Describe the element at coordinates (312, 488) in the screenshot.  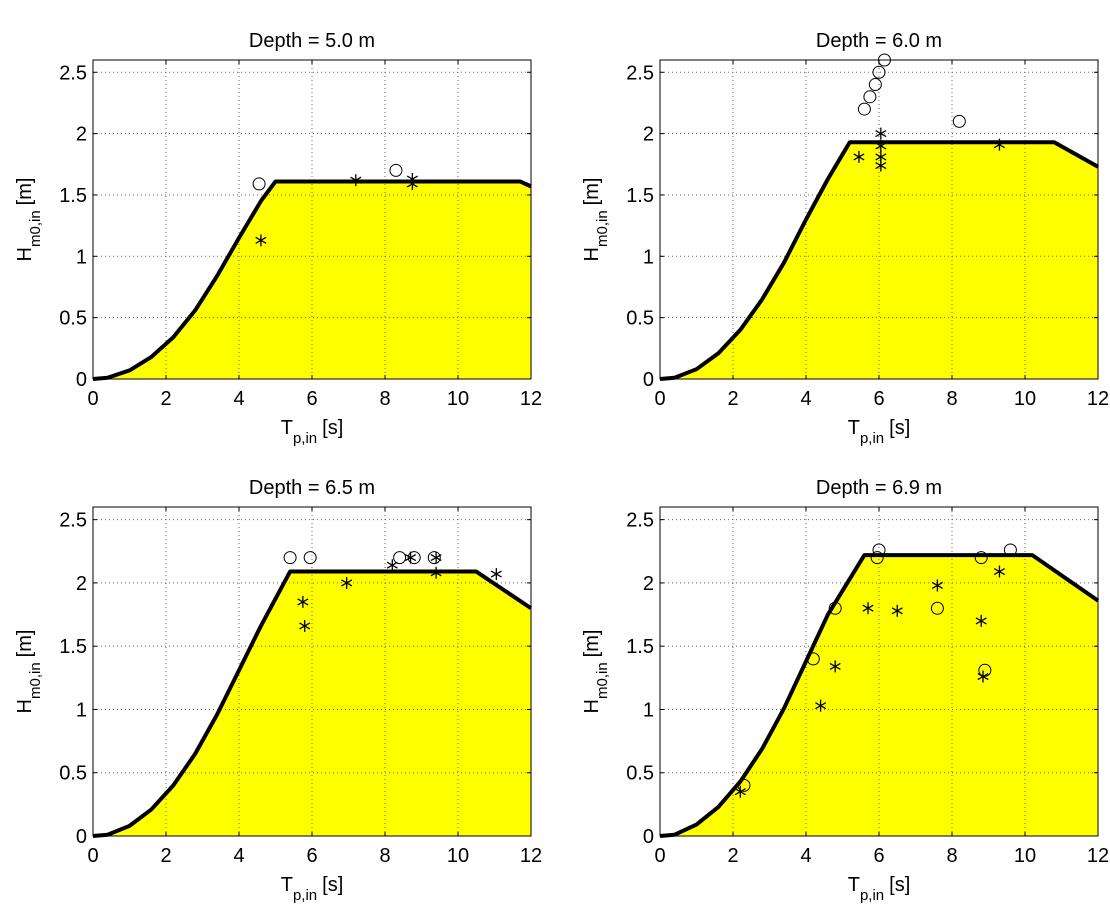
I see `chart-title: Depth = 6.5 m` at that location.